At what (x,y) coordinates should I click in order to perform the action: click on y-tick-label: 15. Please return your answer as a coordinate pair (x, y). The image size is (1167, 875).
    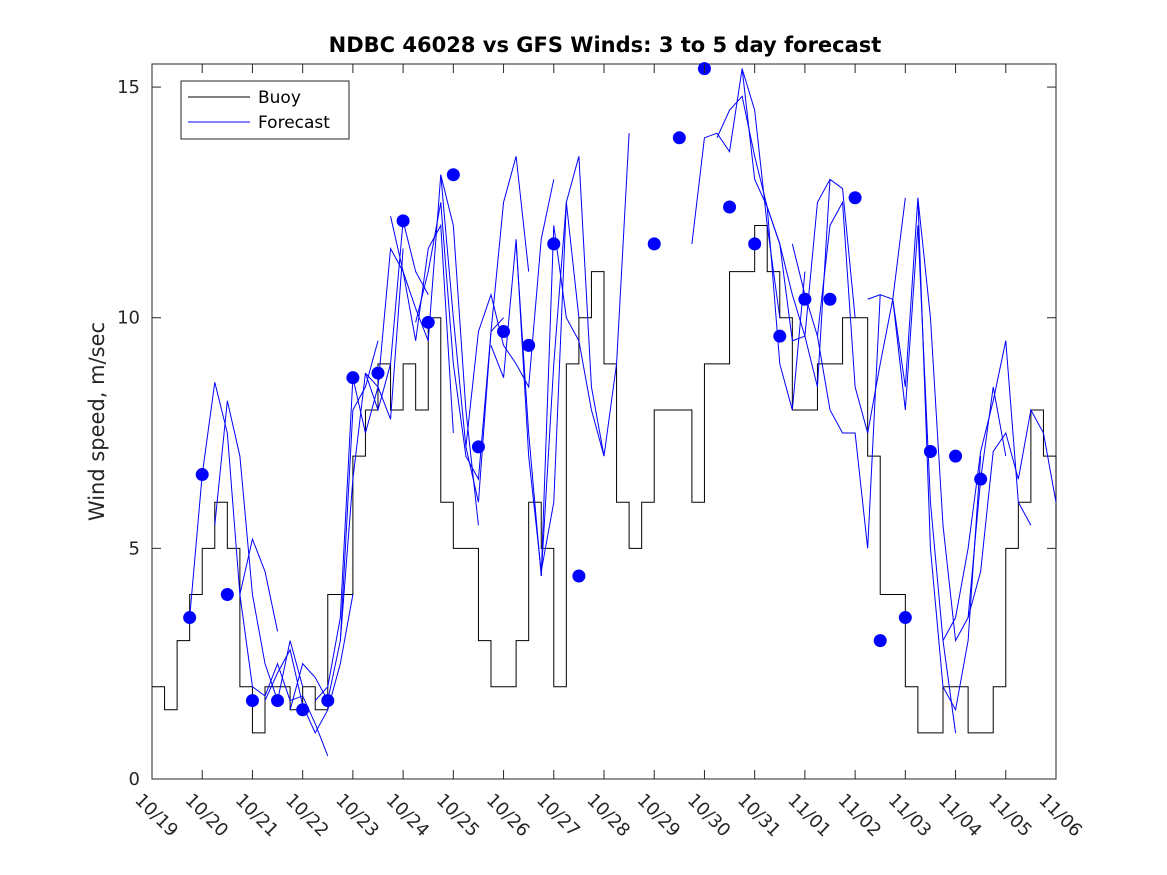
    Looking at the image, I should click on (128, 87).